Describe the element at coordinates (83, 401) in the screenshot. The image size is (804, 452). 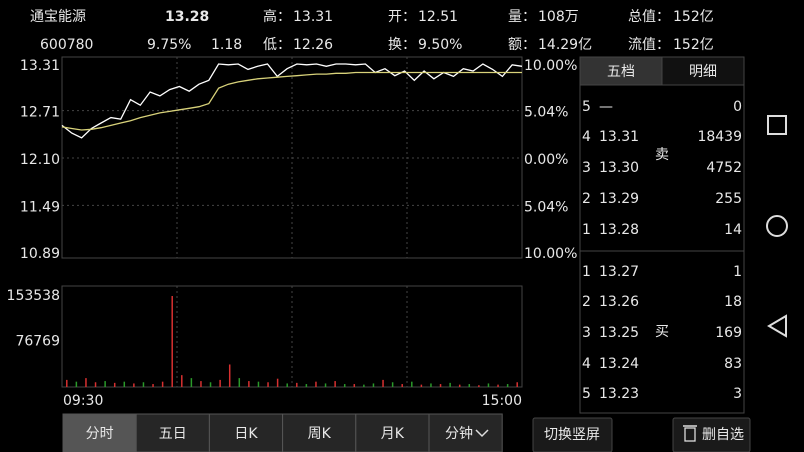
I see `time-label: 09:30` at that location.